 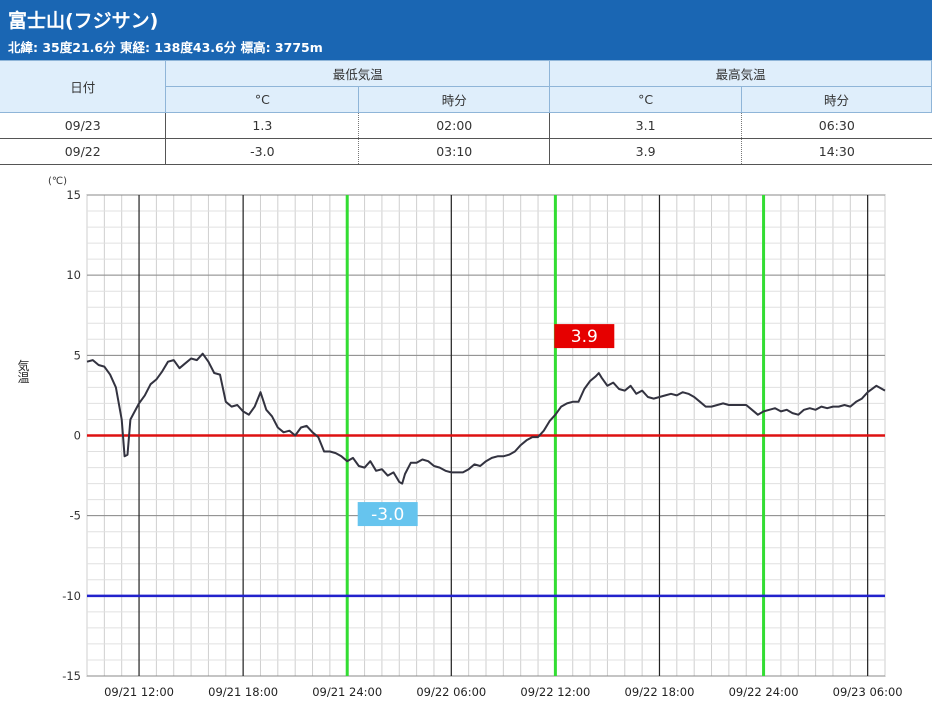 What do you see at coordinates (646, 99) in the screenshot?
I see `header-max-unit: °C` at bounding box center [646, 99].